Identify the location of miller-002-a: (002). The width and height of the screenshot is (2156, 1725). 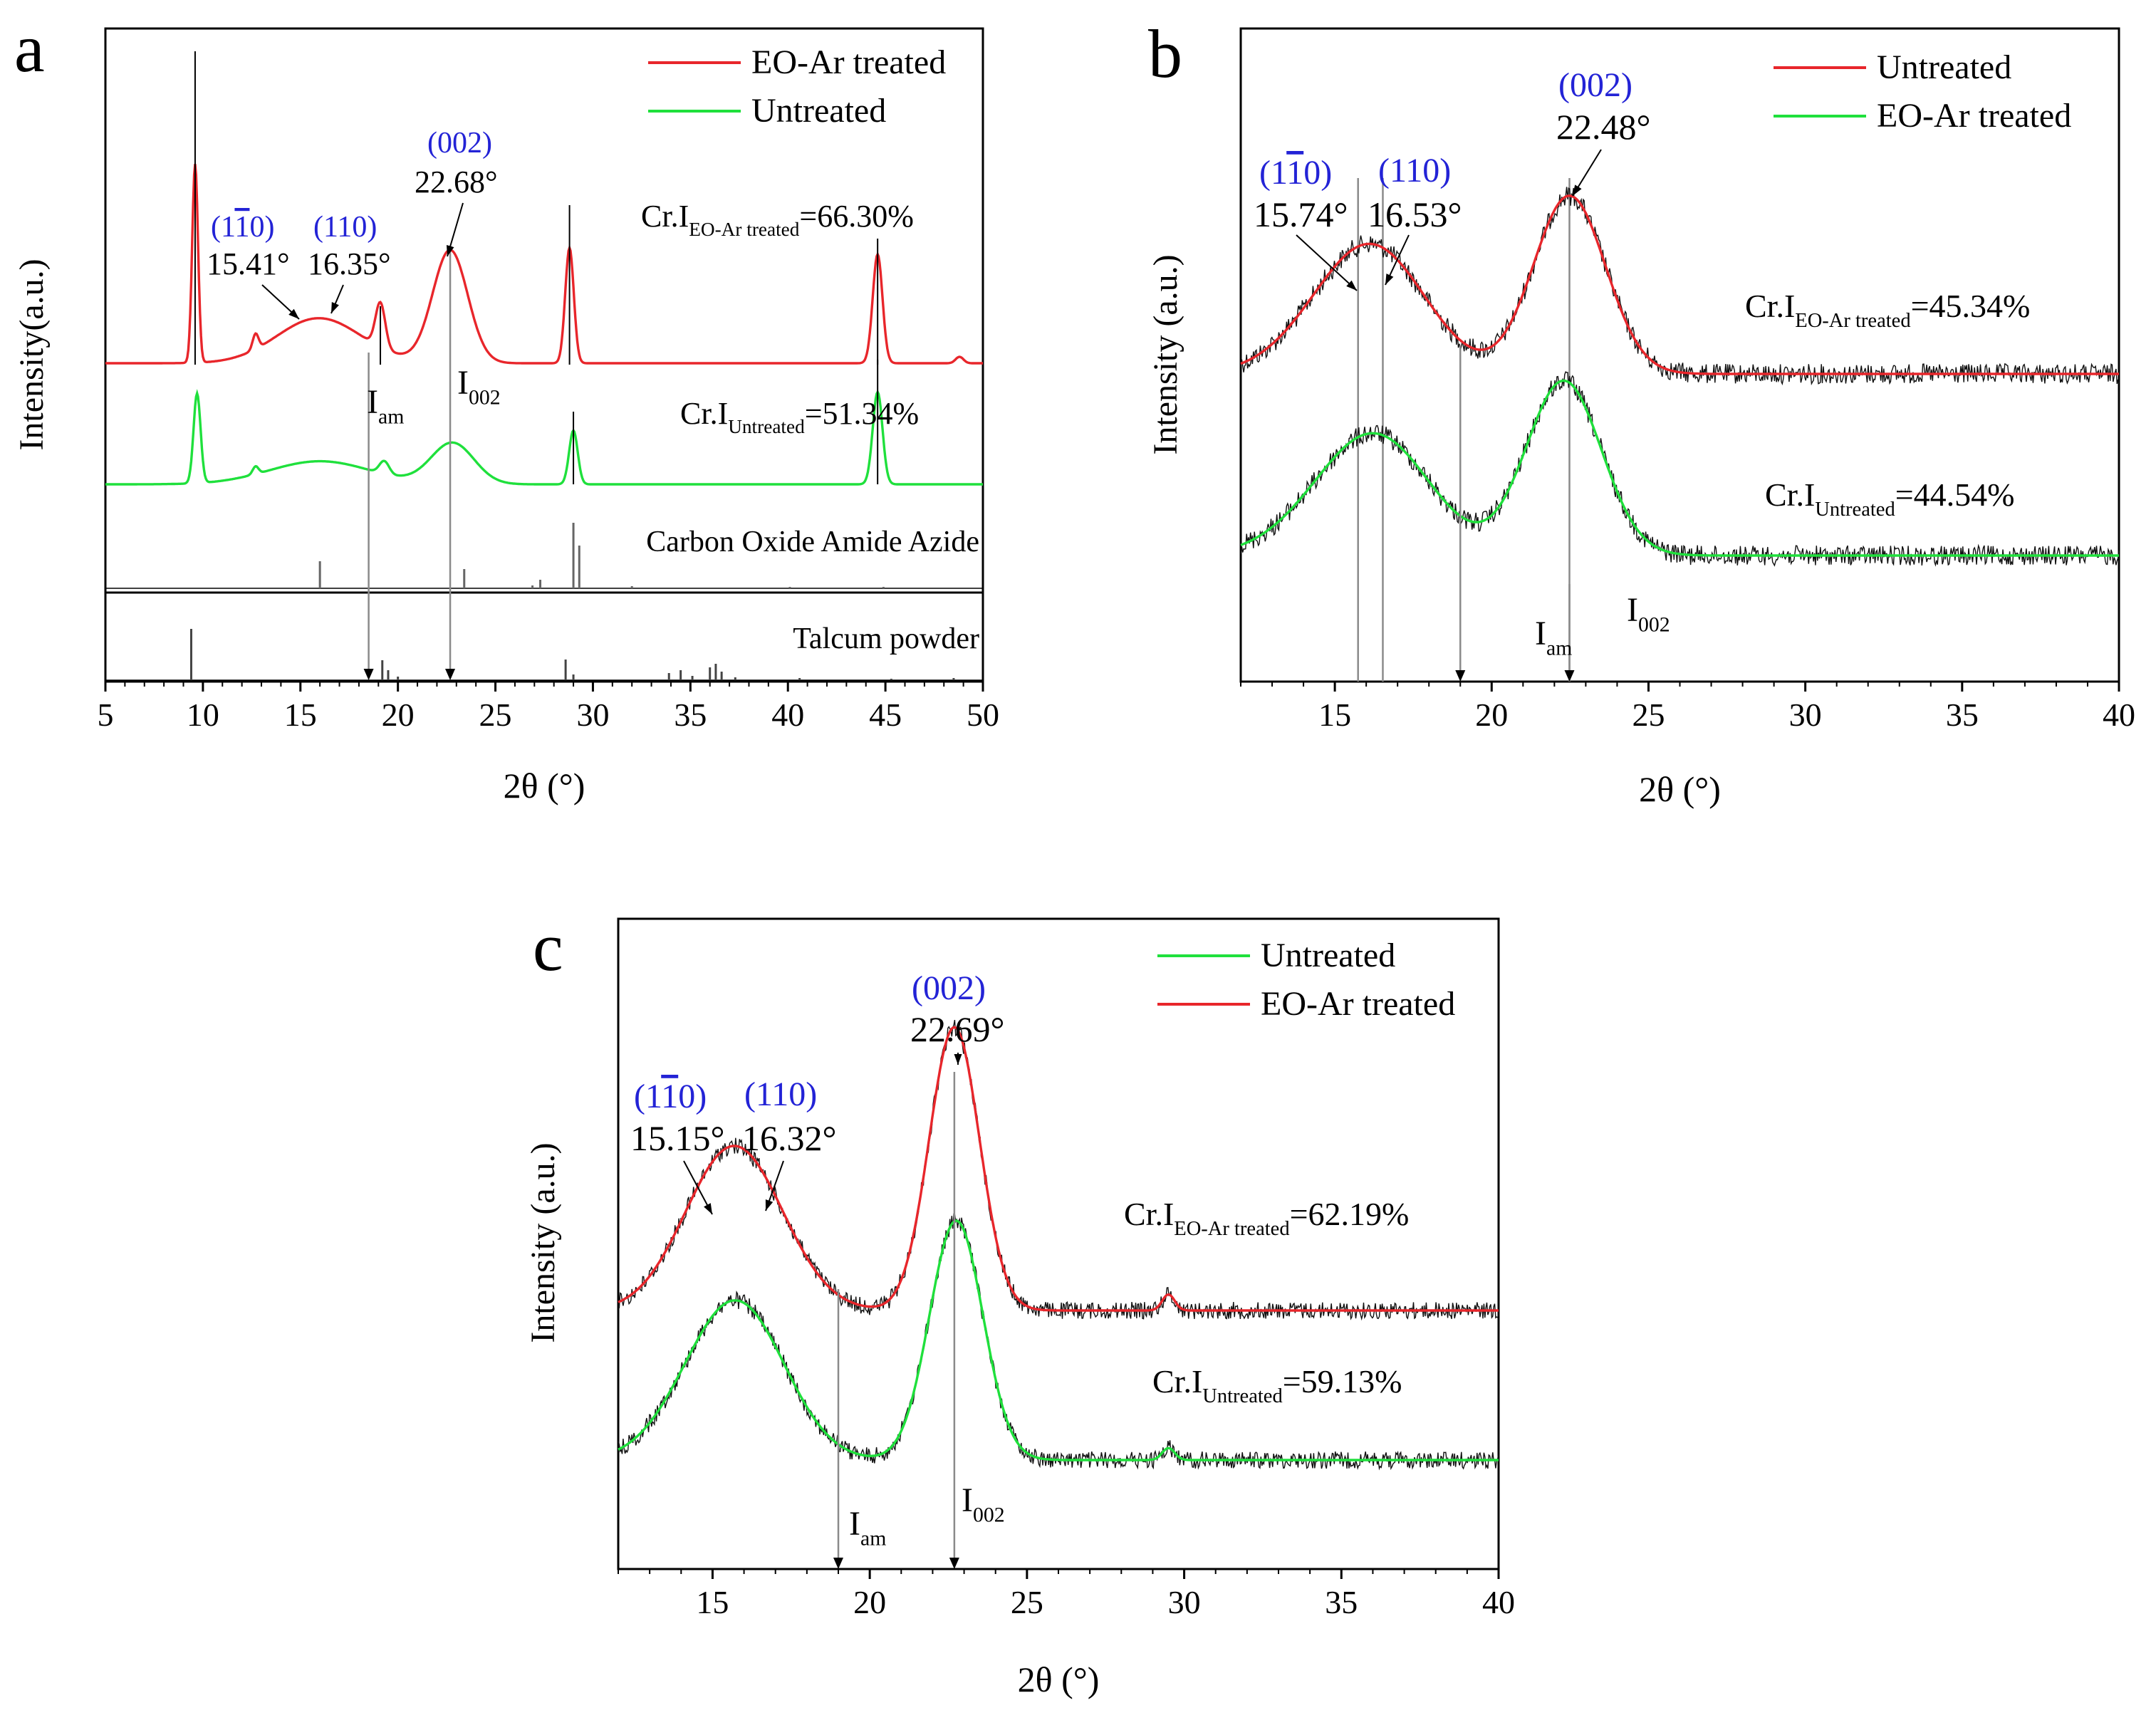
(460, 143).